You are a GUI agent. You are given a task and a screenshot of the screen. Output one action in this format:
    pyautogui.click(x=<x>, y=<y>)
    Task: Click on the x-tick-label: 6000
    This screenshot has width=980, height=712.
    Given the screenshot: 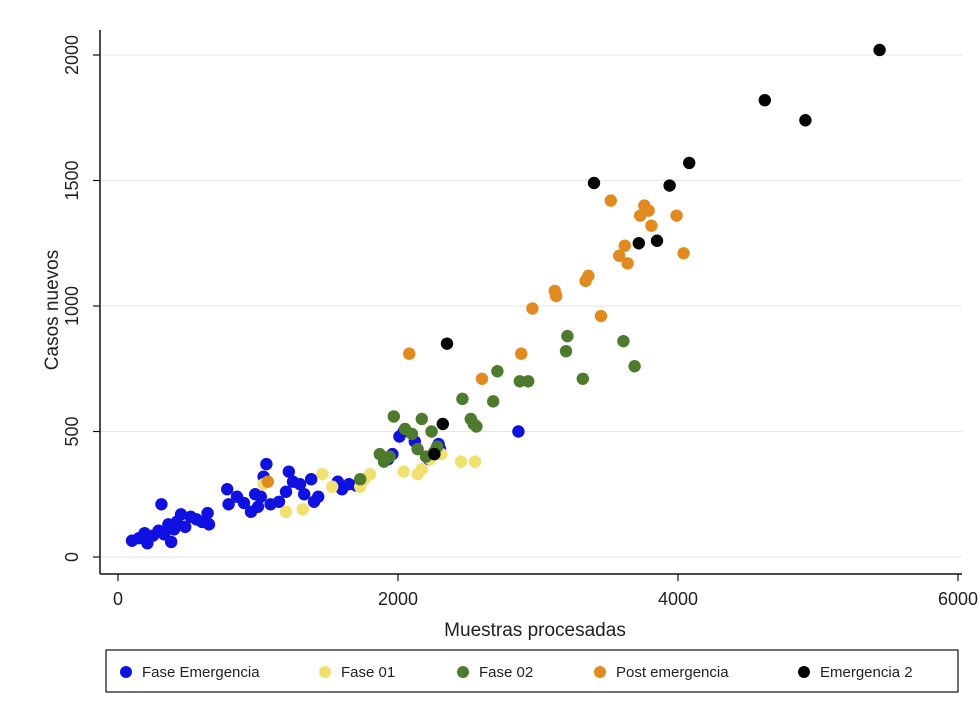 What is the action you would take?
    pyautogui.click(x=958, y=599)
    